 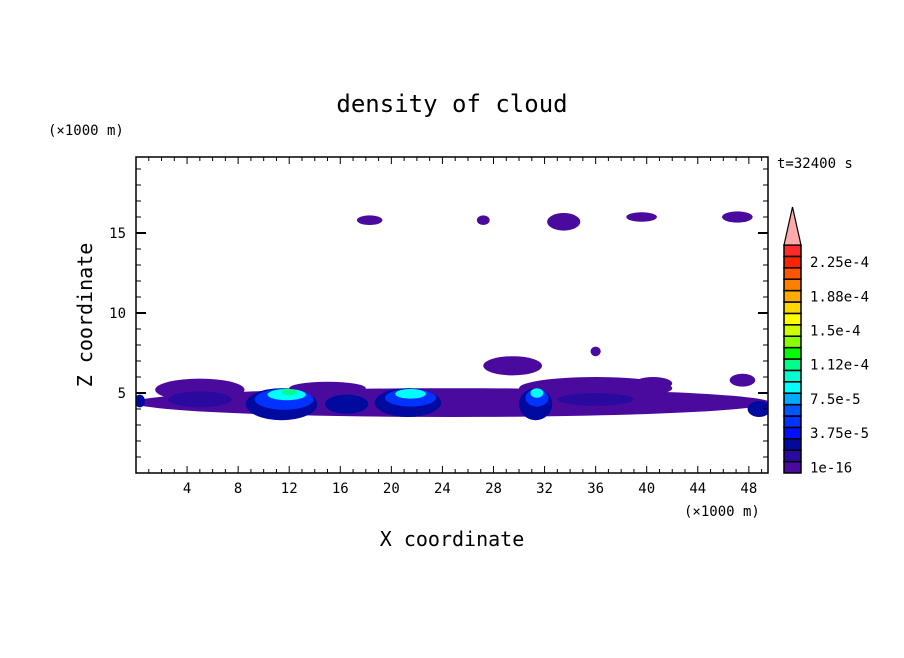 What do you see at coordinates (340, 489) in the screenshot?
I see `x-tick-label: 16` at bounding box center [340, 489].